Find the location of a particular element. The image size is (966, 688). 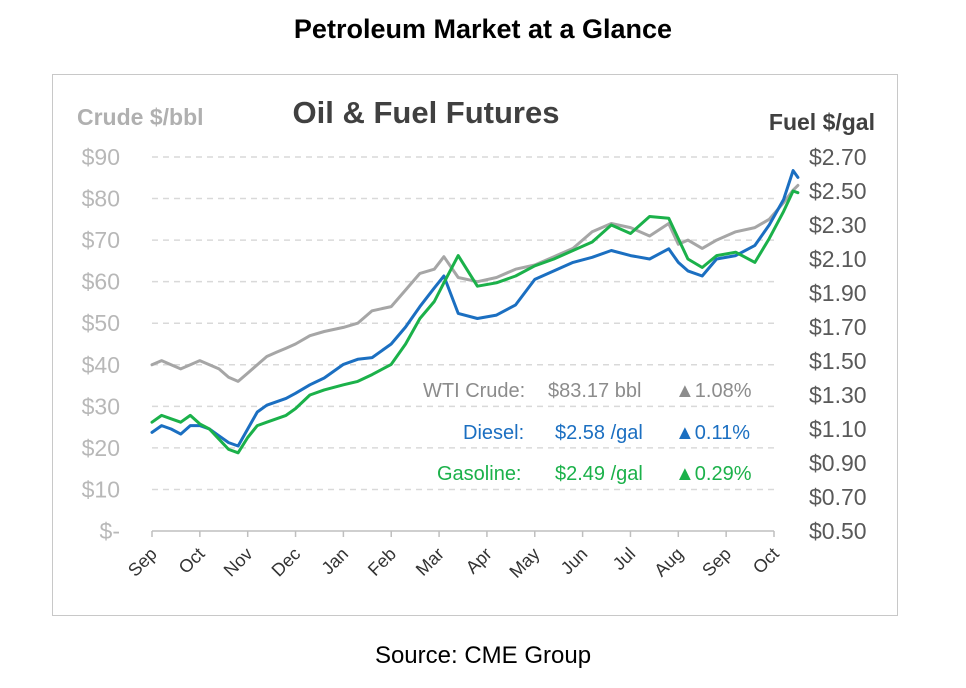

page-title: Petroleum Market at a Glance is located at coordinates (483, 29).